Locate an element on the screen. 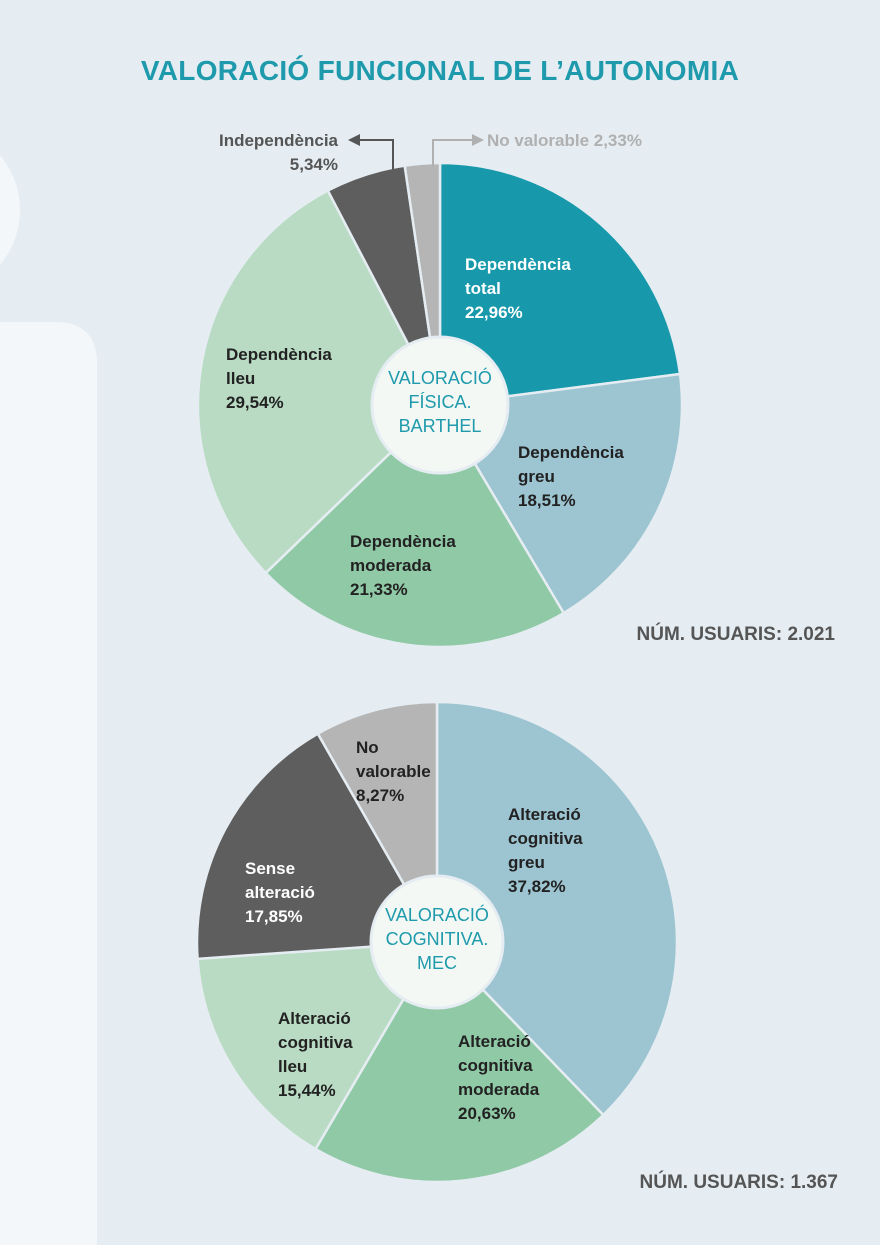 Image resolution: width=880 pixels, height=1245 pixels. slice-label: Dependència moderada 21,33% is located at coordinates (403, 565).